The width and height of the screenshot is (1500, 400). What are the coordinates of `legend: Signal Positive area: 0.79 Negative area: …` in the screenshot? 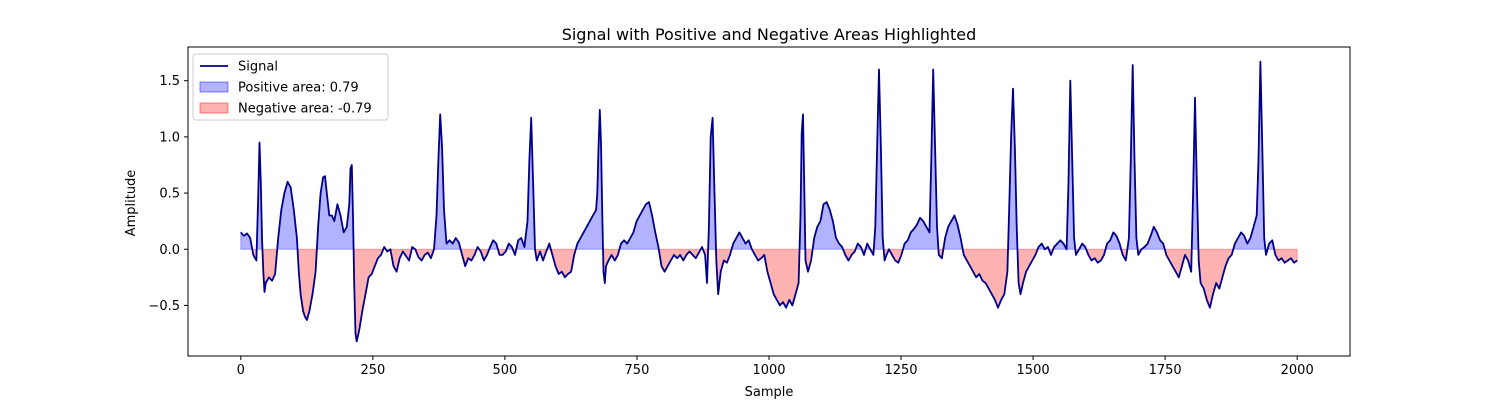 It's located at (290, 87).